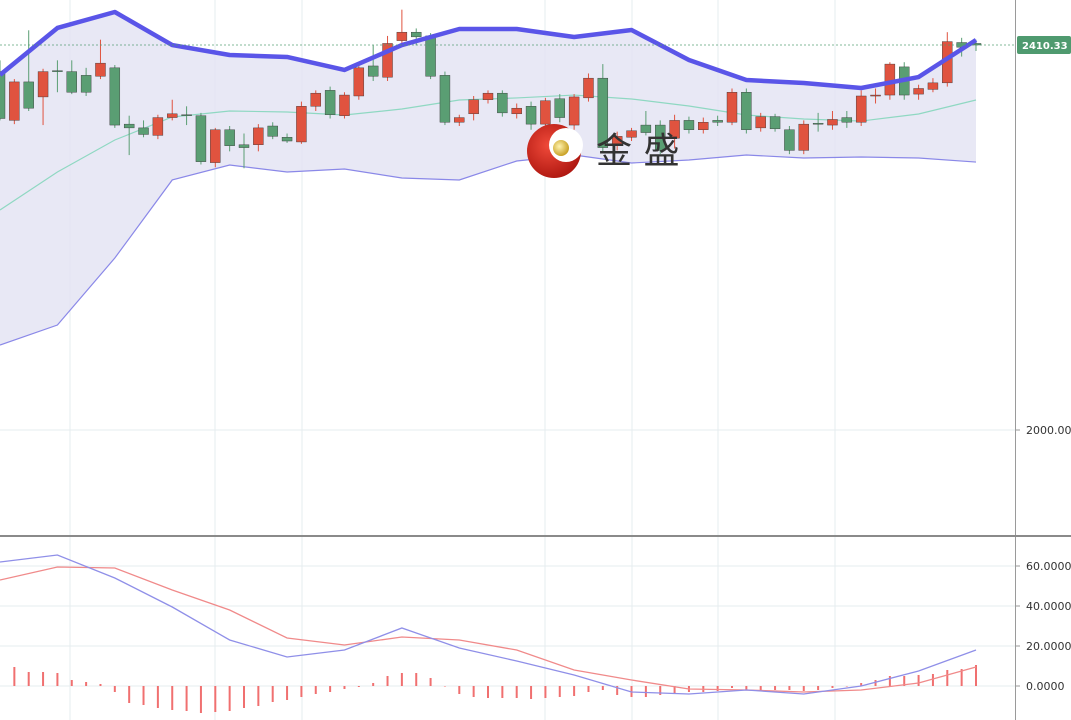 This screenshot has height=720, width=1071. I want to click on logo-coin, so click(561, 148).